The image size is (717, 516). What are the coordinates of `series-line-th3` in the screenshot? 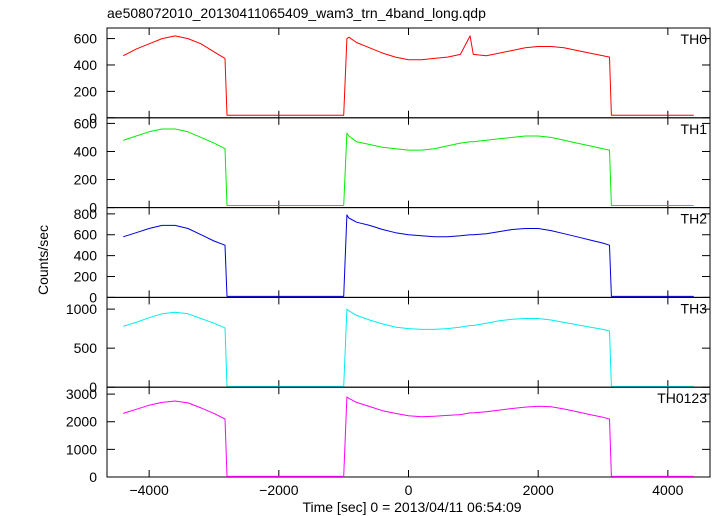 It's located at (408, 347).